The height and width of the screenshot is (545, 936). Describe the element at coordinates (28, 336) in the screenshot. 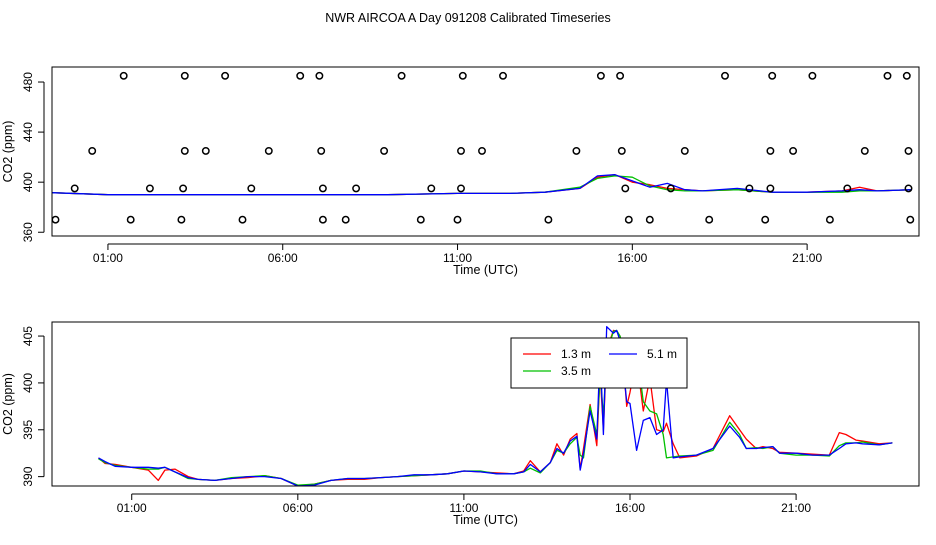

I see `y-tick-label: 405` at that location.